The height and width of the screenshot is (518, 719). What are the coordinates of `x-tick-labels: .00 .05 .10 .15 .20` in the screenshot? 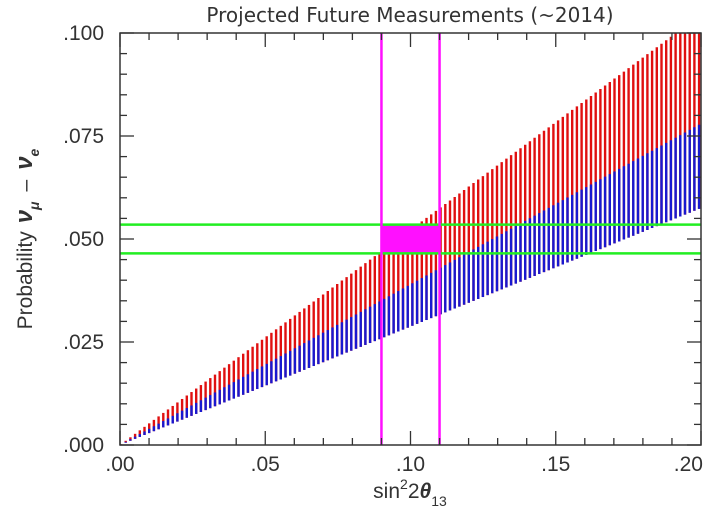 It's located at (404, 464).